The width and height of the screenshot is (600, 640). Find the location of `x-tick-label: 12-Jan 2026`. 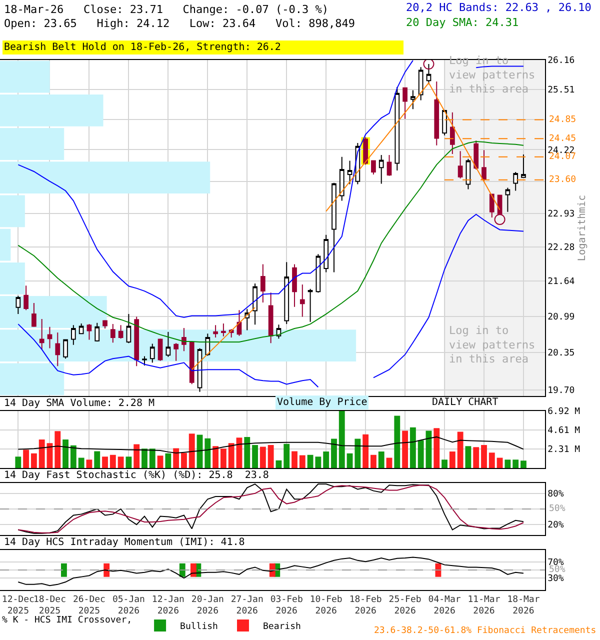

x-tick-label: 12-Jan 2026 is located at coordinates (168, 605).